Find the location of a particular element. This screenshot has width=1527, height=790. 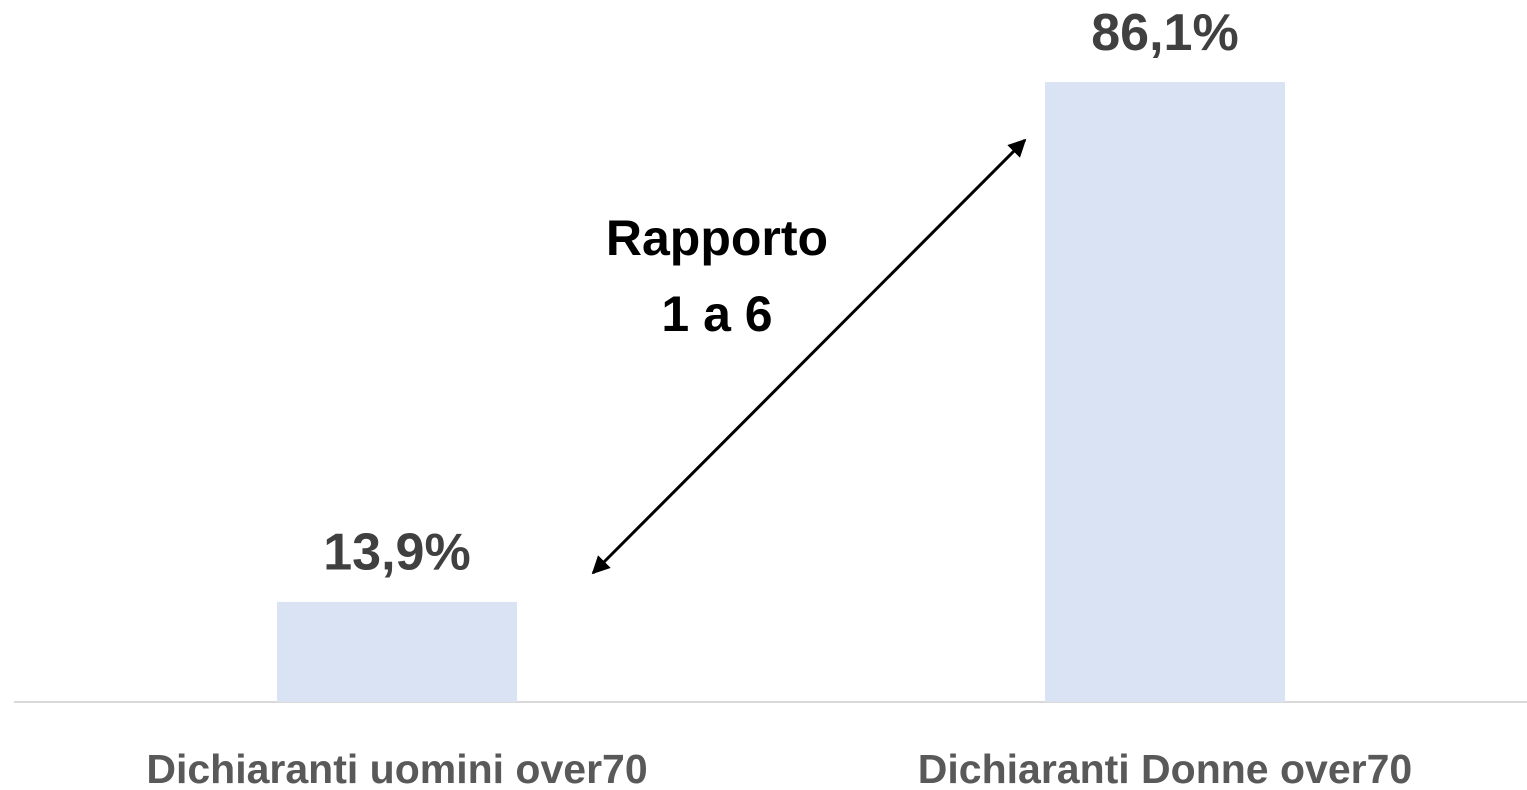

annotation: Rapporto is located at coordinates (717, 238).